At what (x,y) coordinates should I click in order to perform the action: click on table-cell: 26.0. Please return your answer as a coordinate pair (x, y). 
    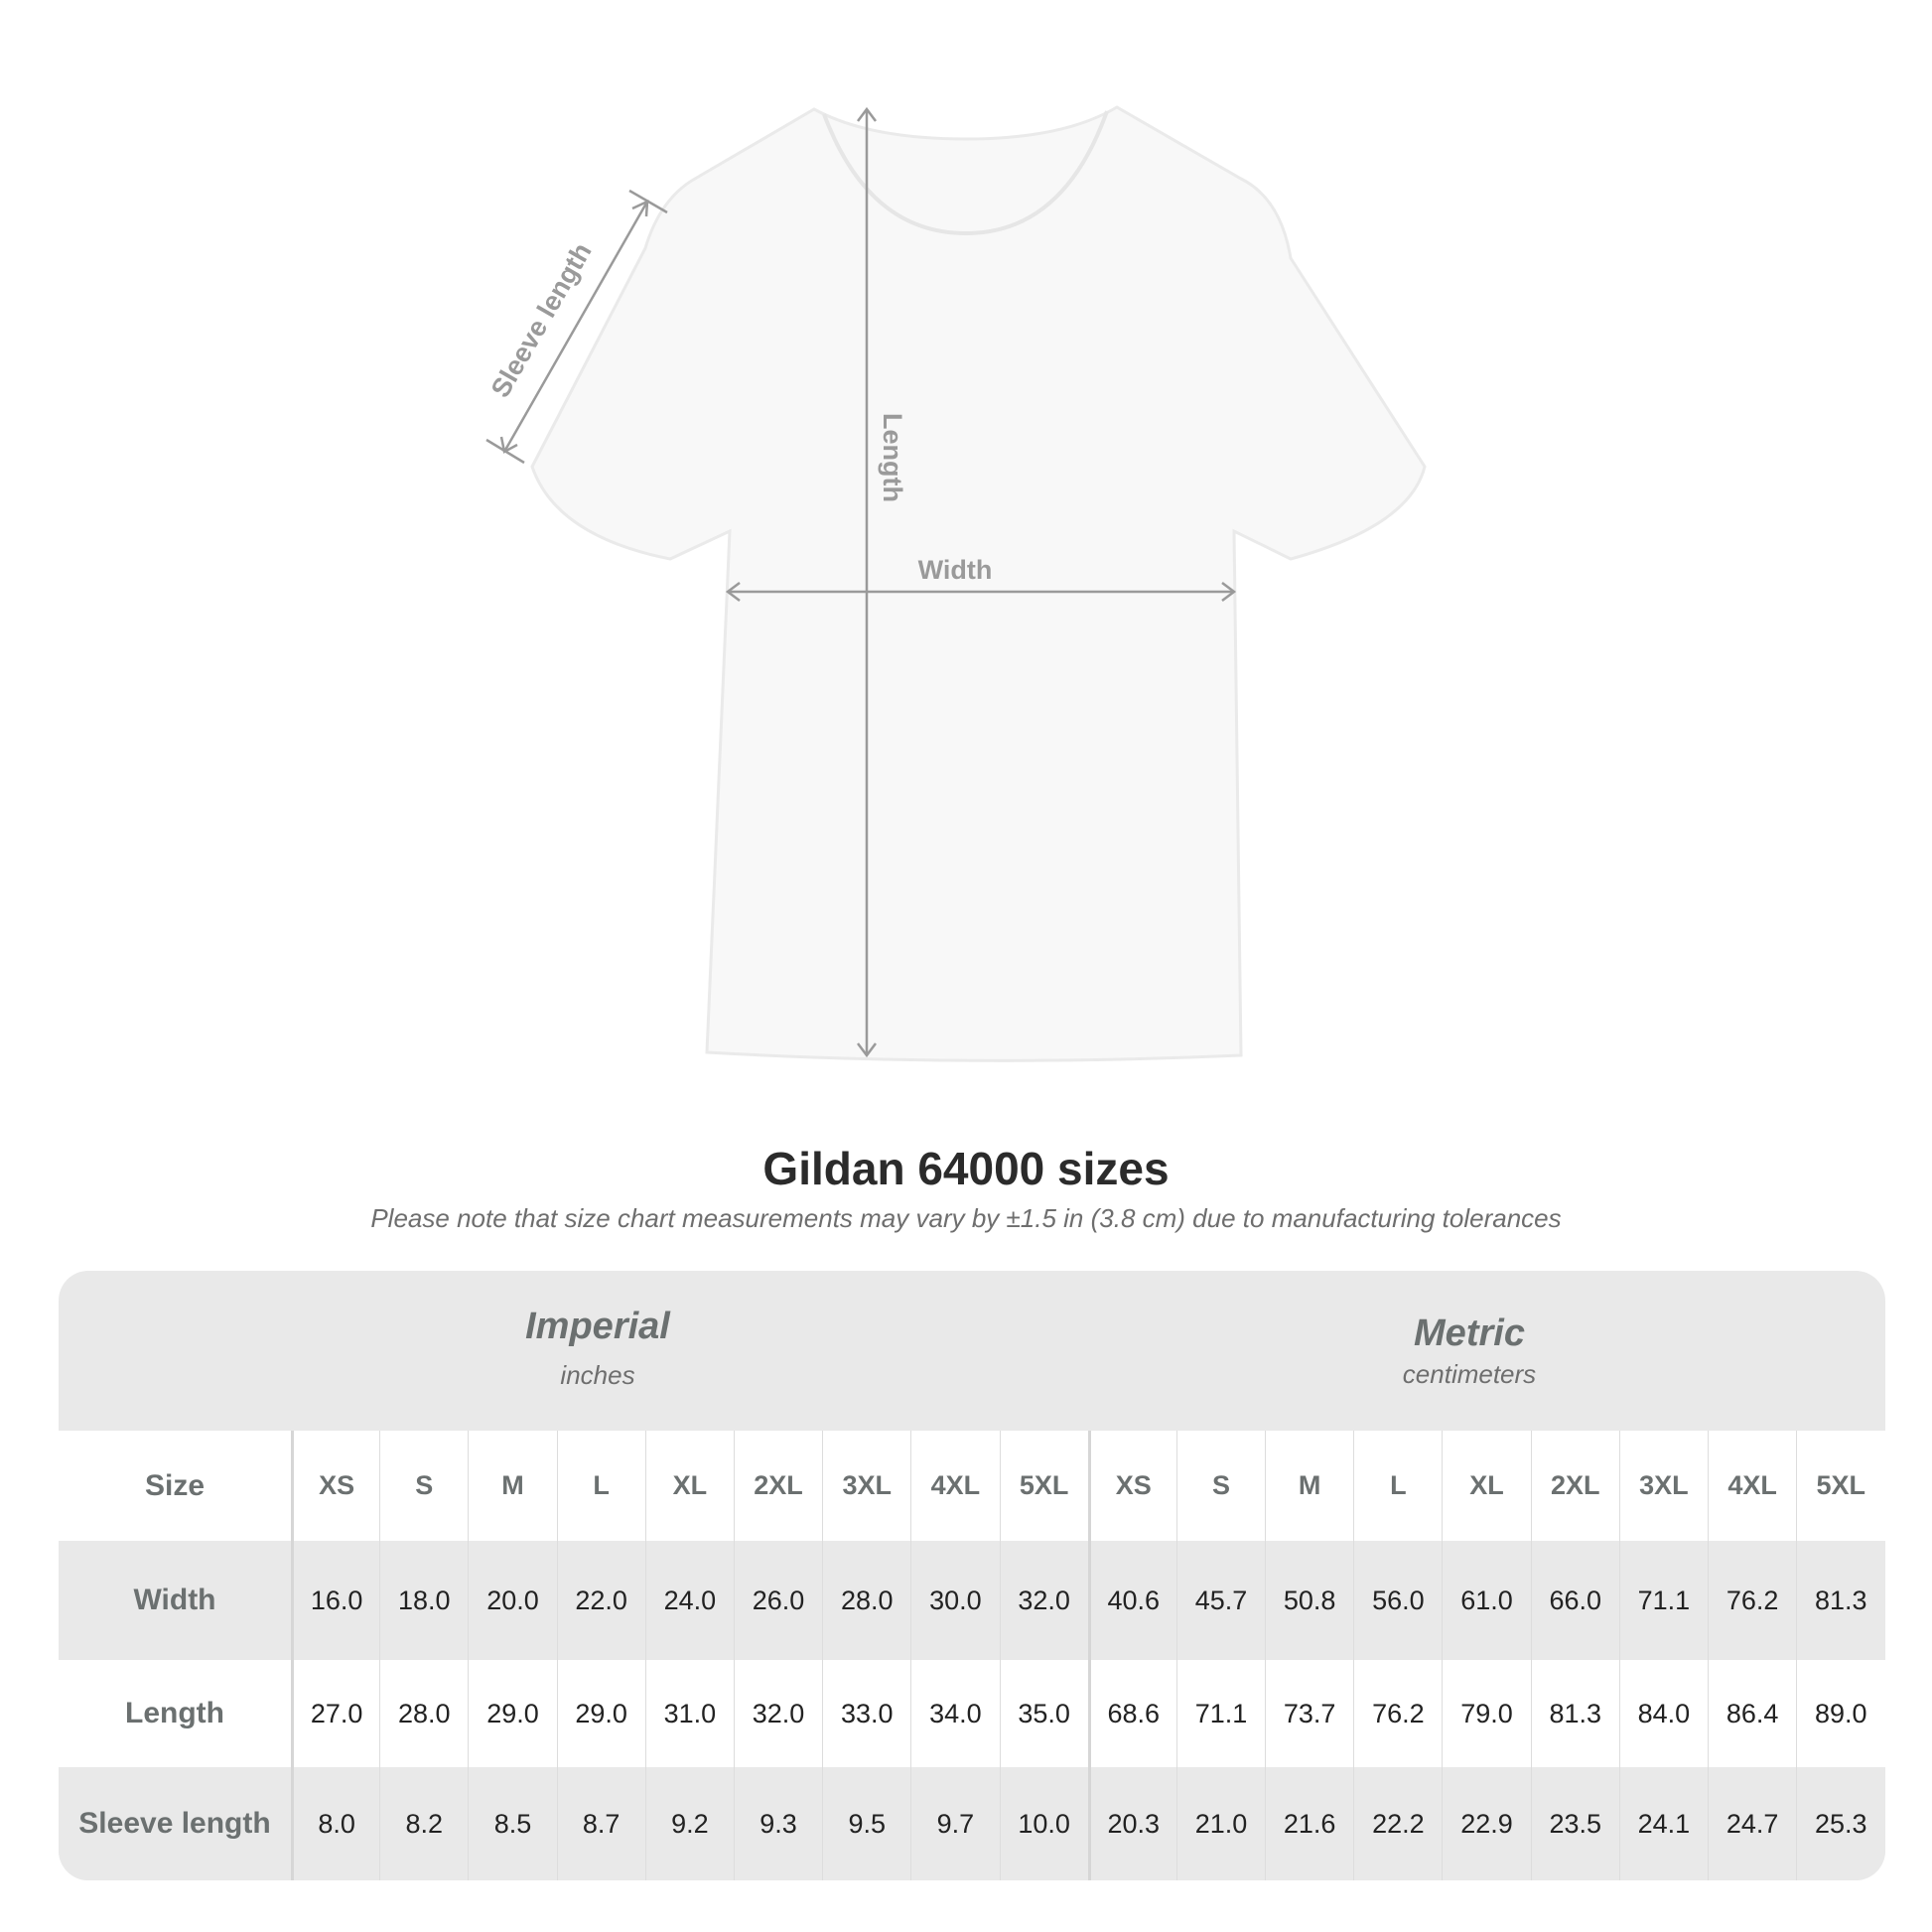
    Looking at the image, I should click on (777, 1600).